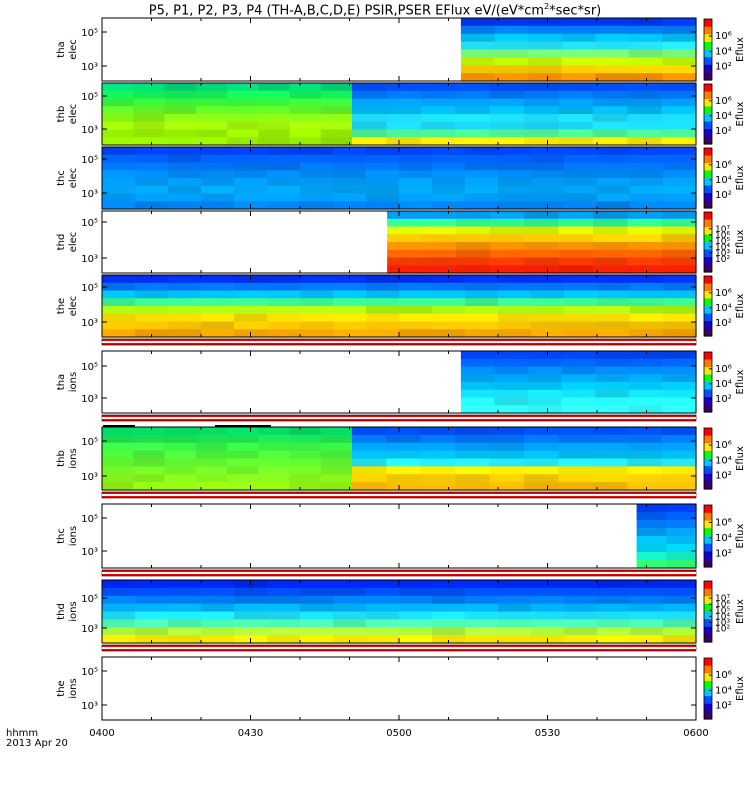 This screenshot has width=750, height=800. What do you see at coordinates (399, 573) in the screenshot?
I see `quality-flag-gap` at bounding box center [399, 573].